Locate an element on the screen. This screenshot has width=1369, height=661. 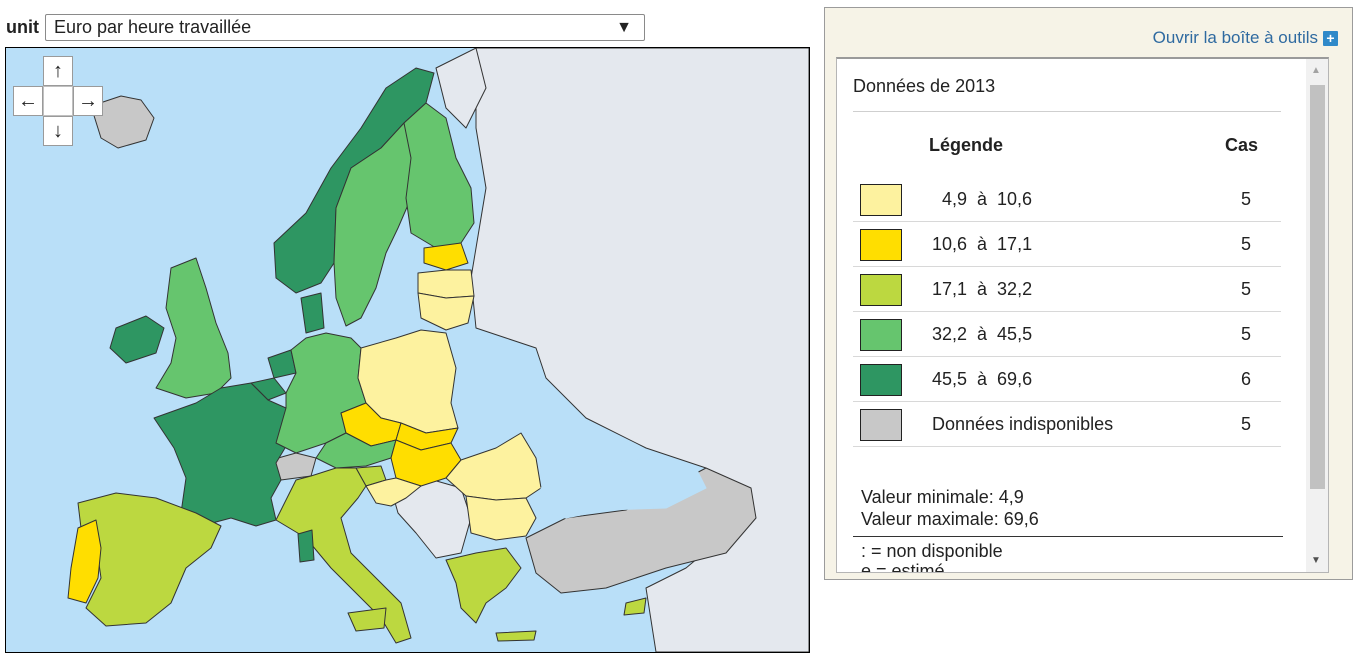
dropdown-arrow-icon: ▼ is located at coordinates (624, 27).